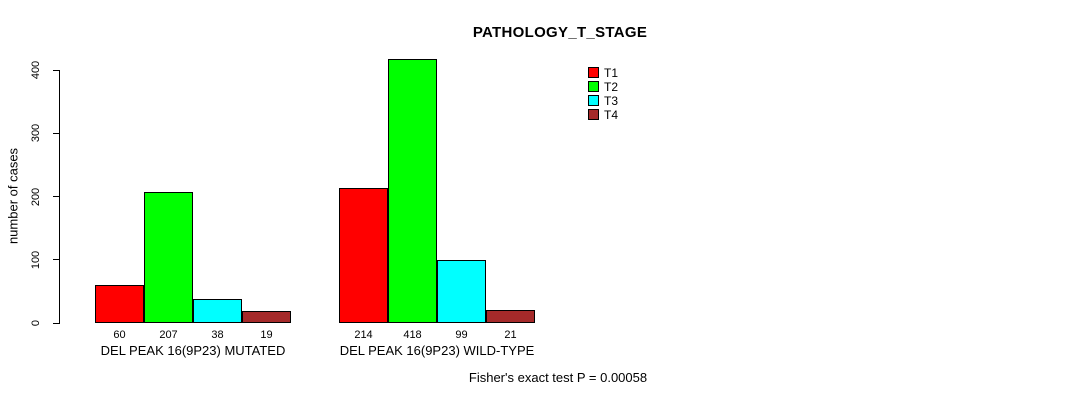  Describe the element at coordinates (611, 72) in the screenshot. I see `legend-label-t1: T1` at that location.